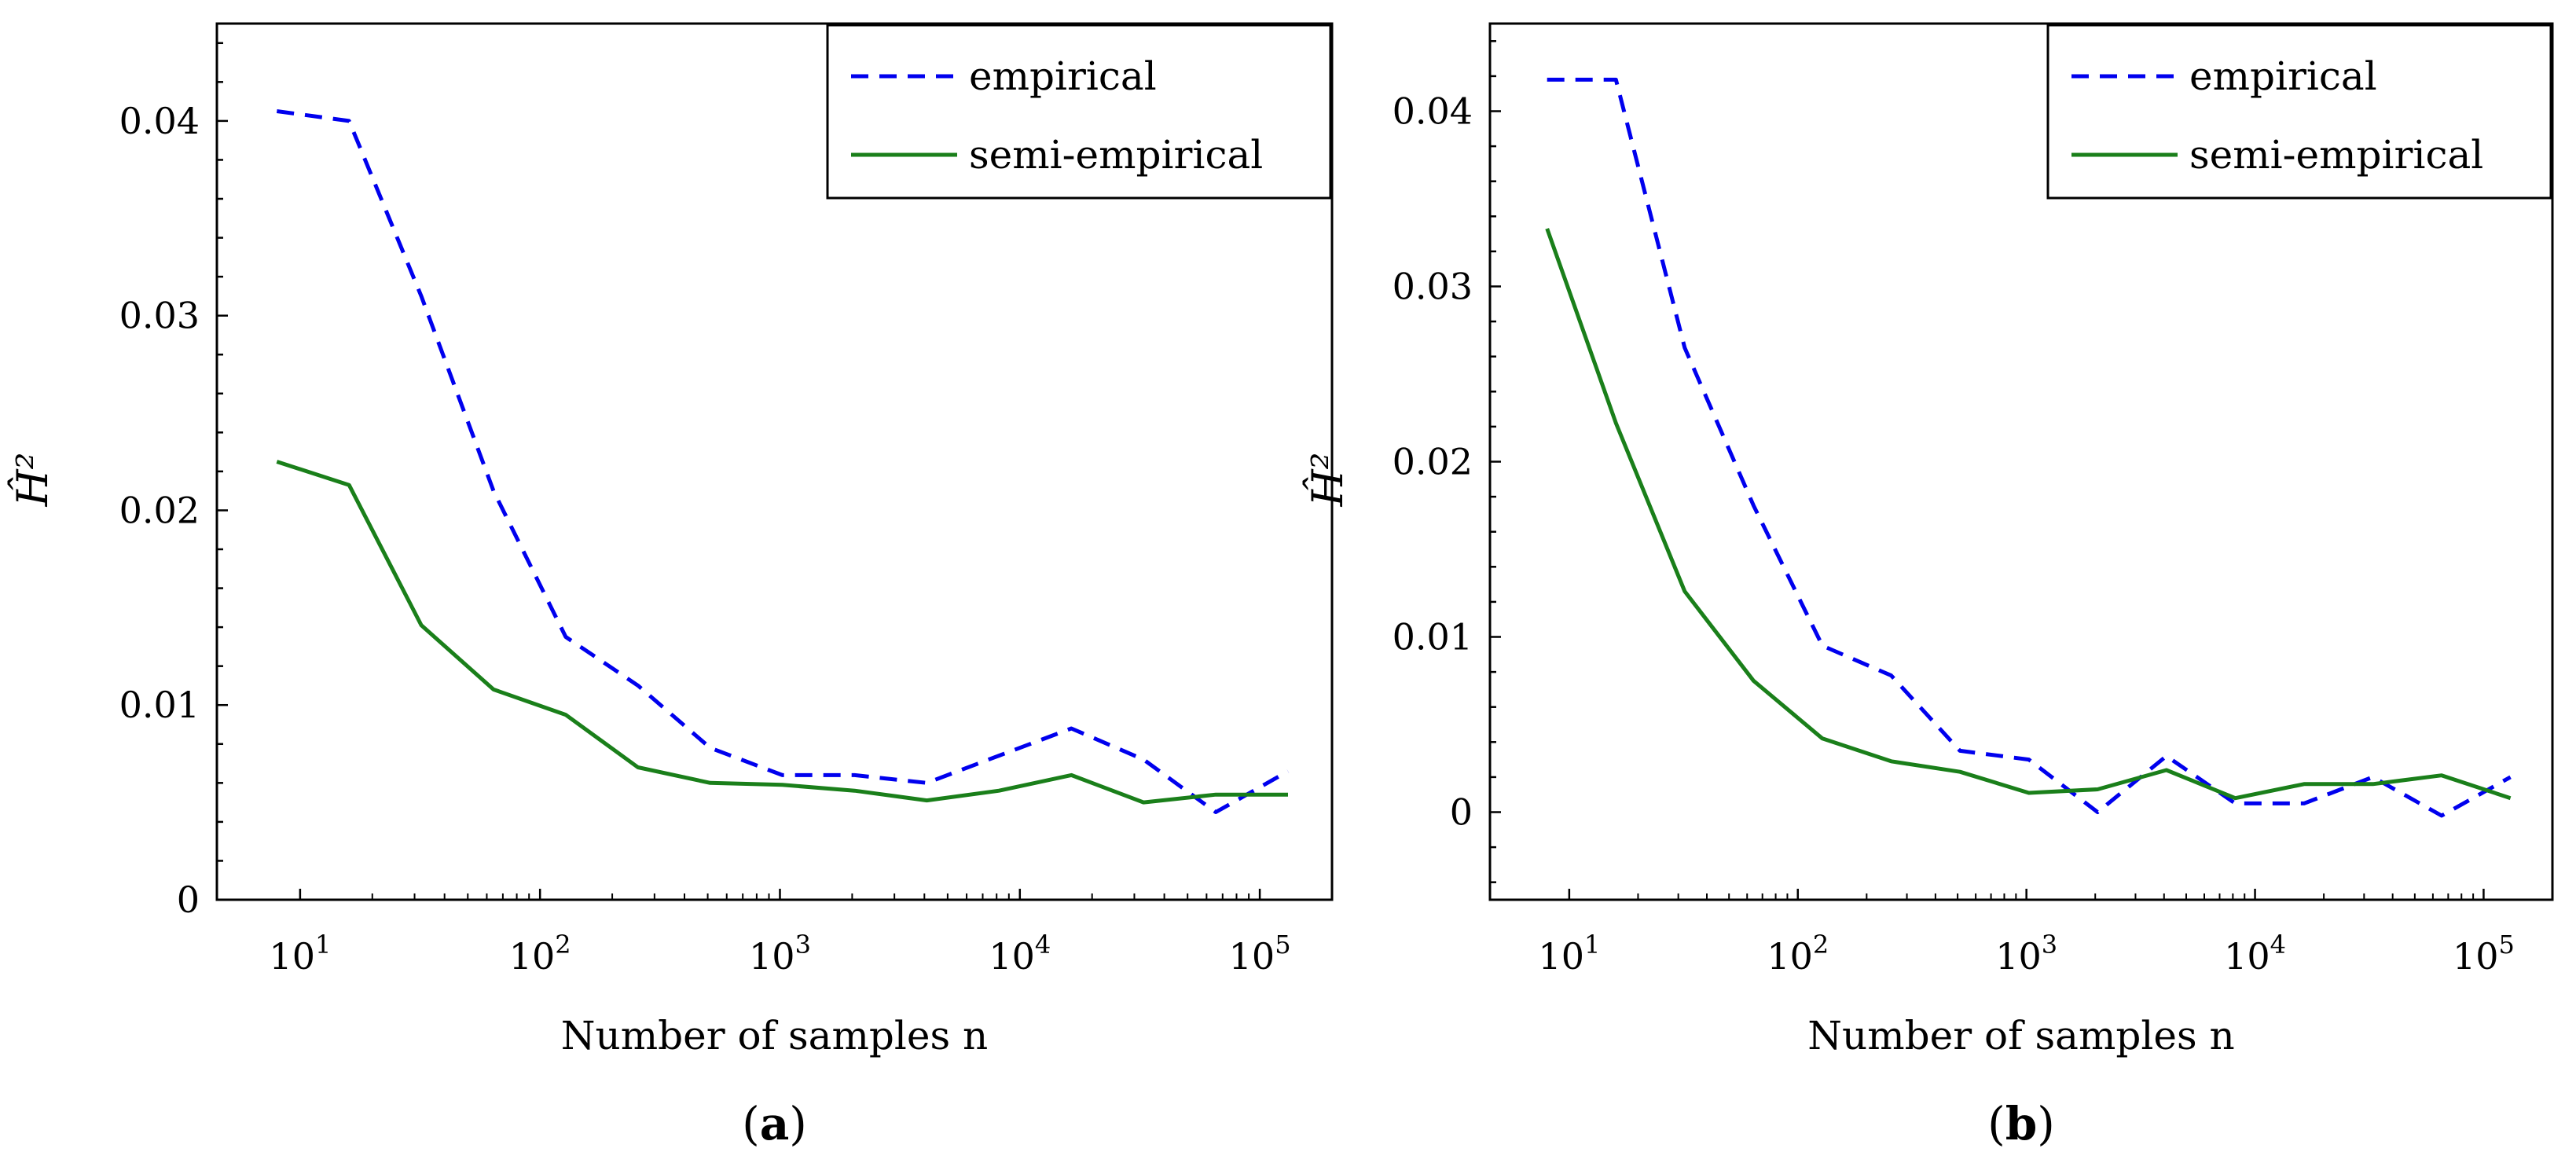  I want to click on panel-caption: (b), so click(2021, 1123).